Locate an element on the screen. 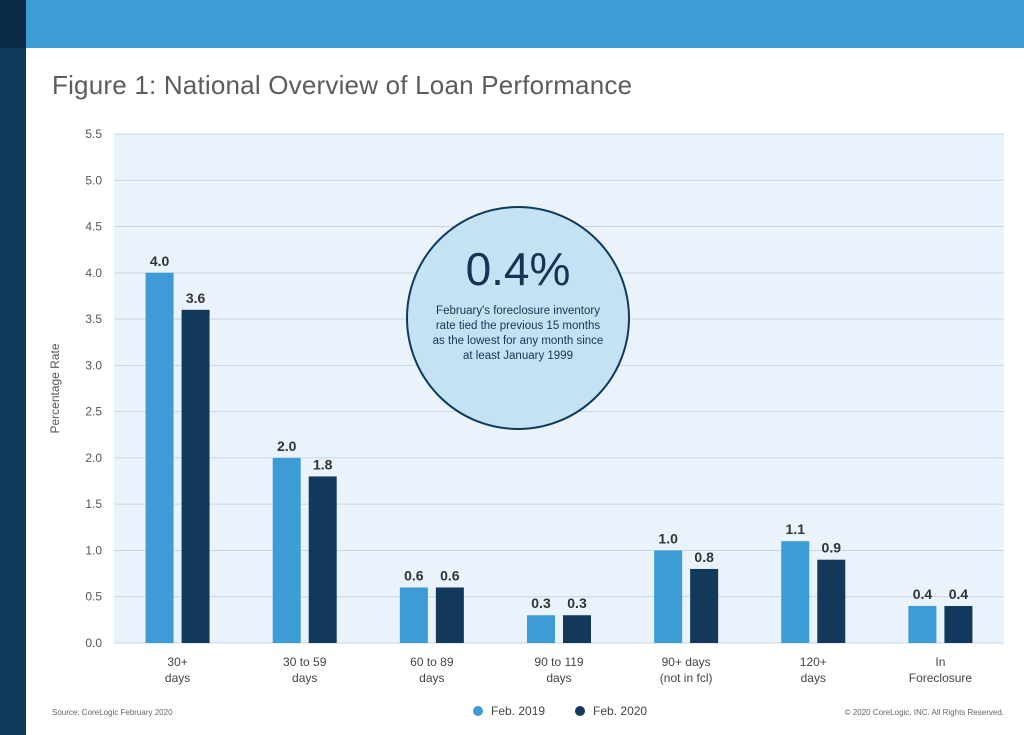 The width and height of the screenshot is (1024, 735). x-tick-label: 30+ is located at coordinates (177, 662).